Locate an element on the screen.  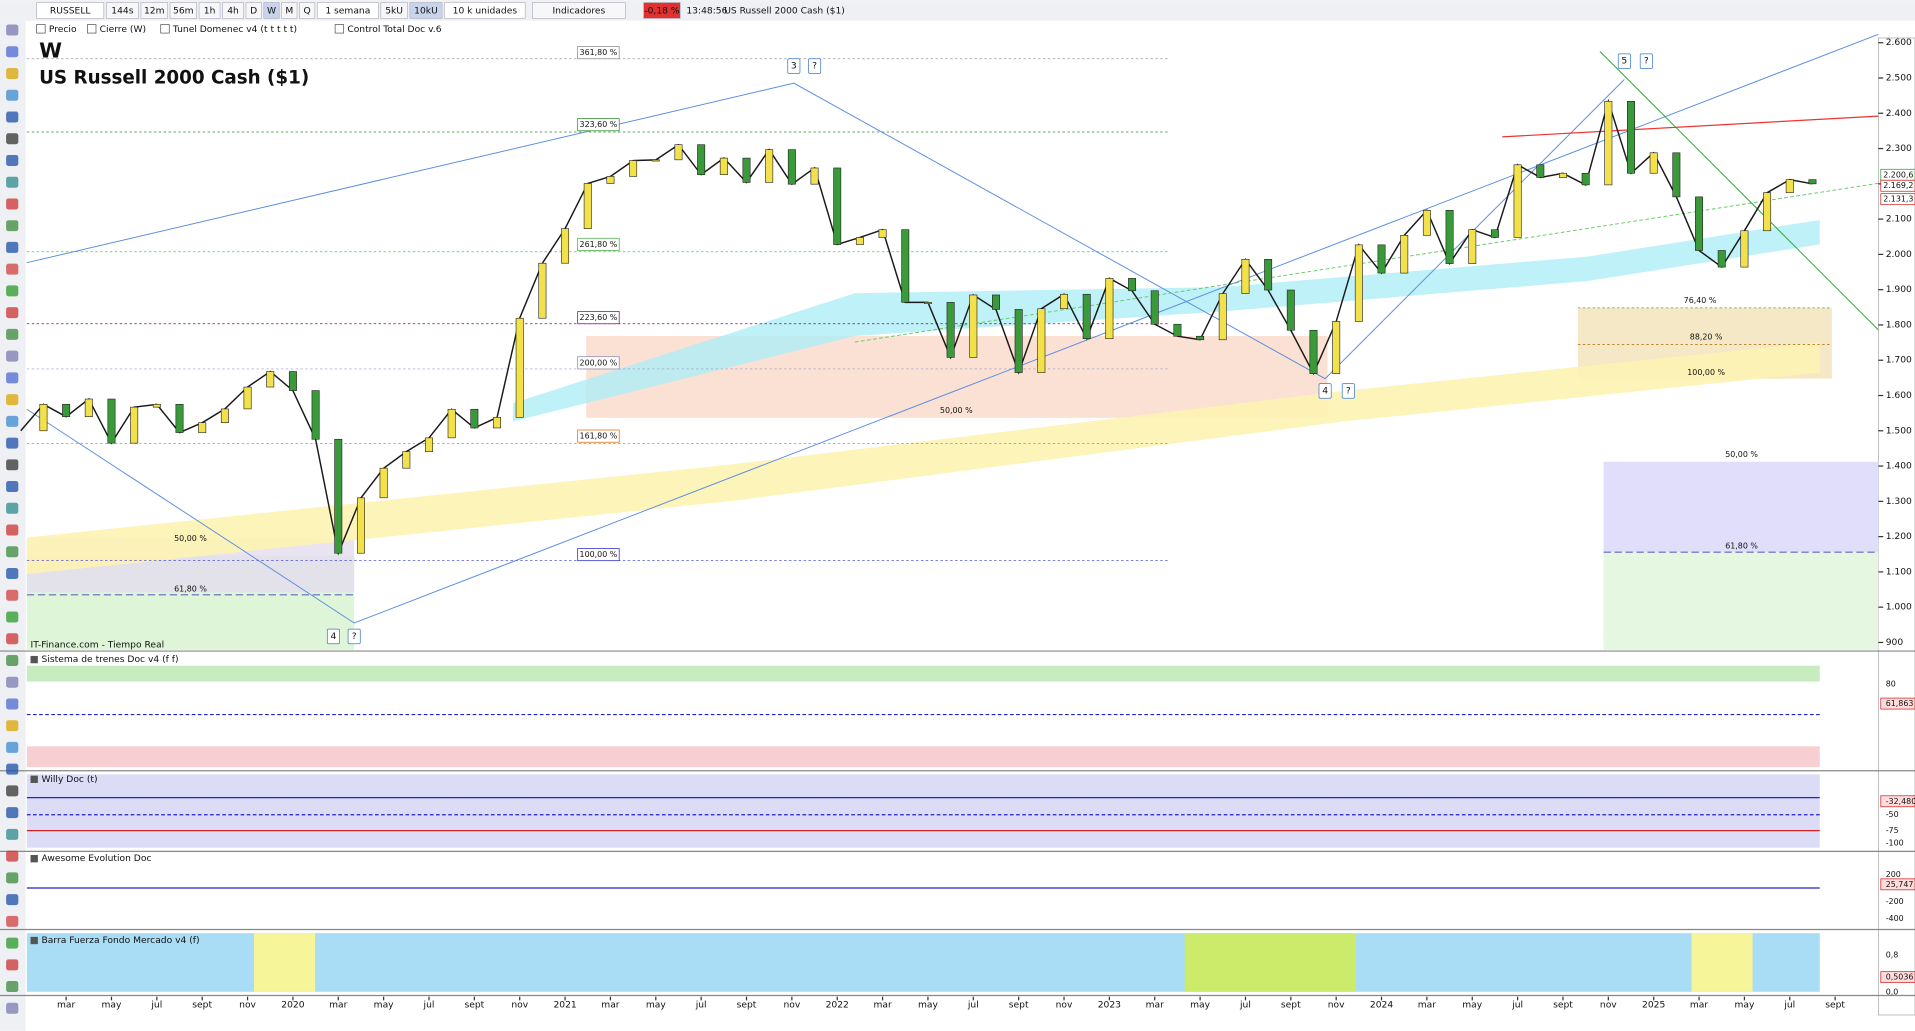
fib-label: 50,00 % is located at coordinates (1741, 454).